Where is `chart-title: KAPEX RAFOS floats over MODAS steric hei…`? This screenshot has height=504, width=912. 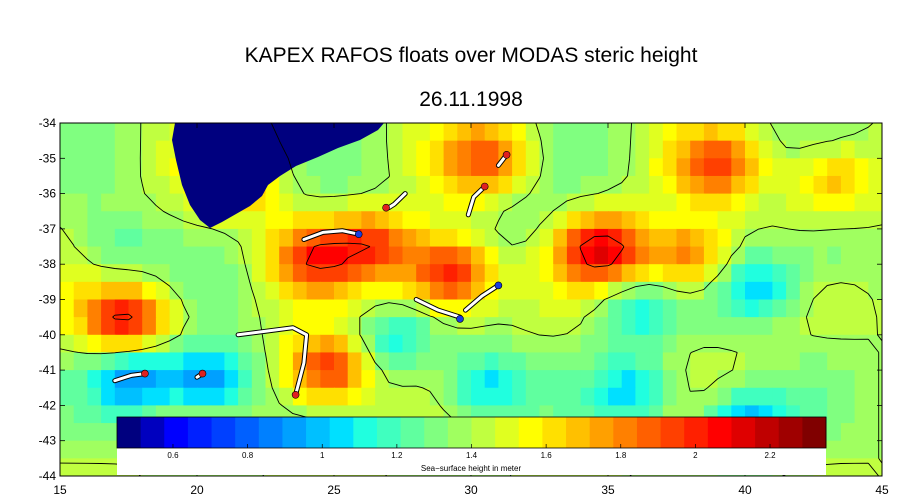 chart-title: KAPEX RAFOS floats over MODAS steric hei… is located at coordinates (471, 55).